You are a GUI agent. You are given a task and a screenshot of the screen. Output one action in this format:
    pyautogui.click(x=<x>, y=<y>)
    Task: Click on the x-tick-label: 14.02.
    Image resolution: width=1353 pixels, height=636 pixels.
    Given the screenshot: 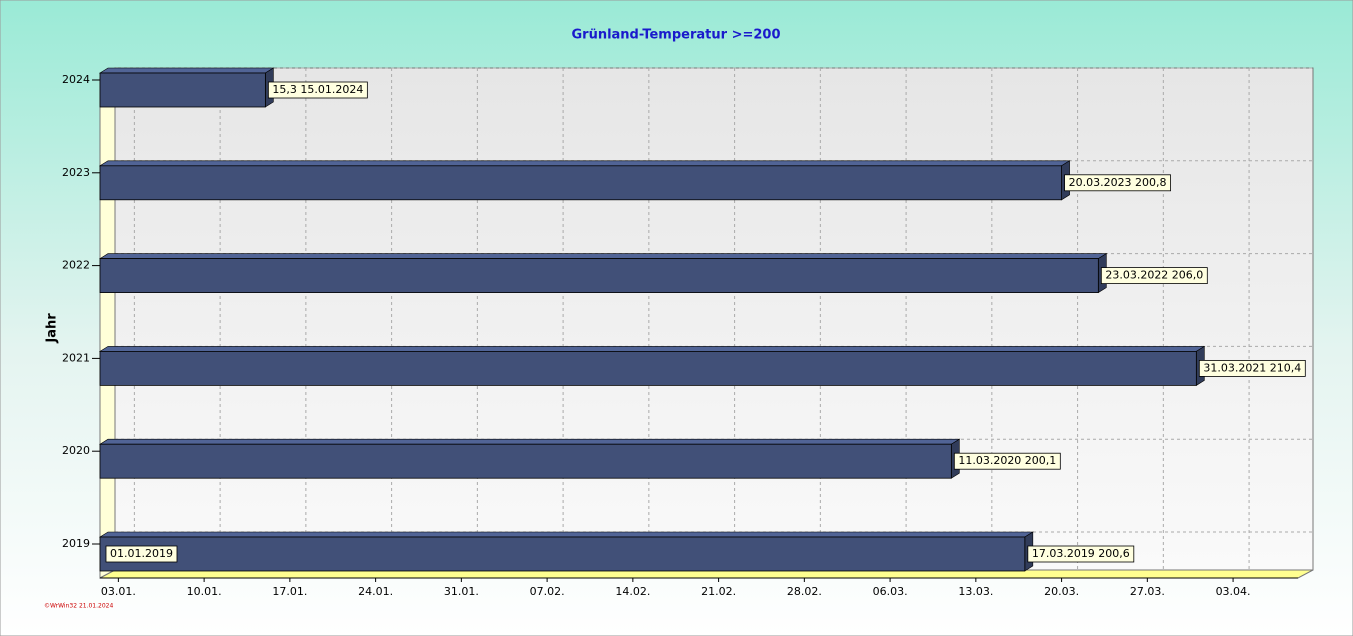 What is the action you would take?
    pyautogui.click(x=632, y=591)
    